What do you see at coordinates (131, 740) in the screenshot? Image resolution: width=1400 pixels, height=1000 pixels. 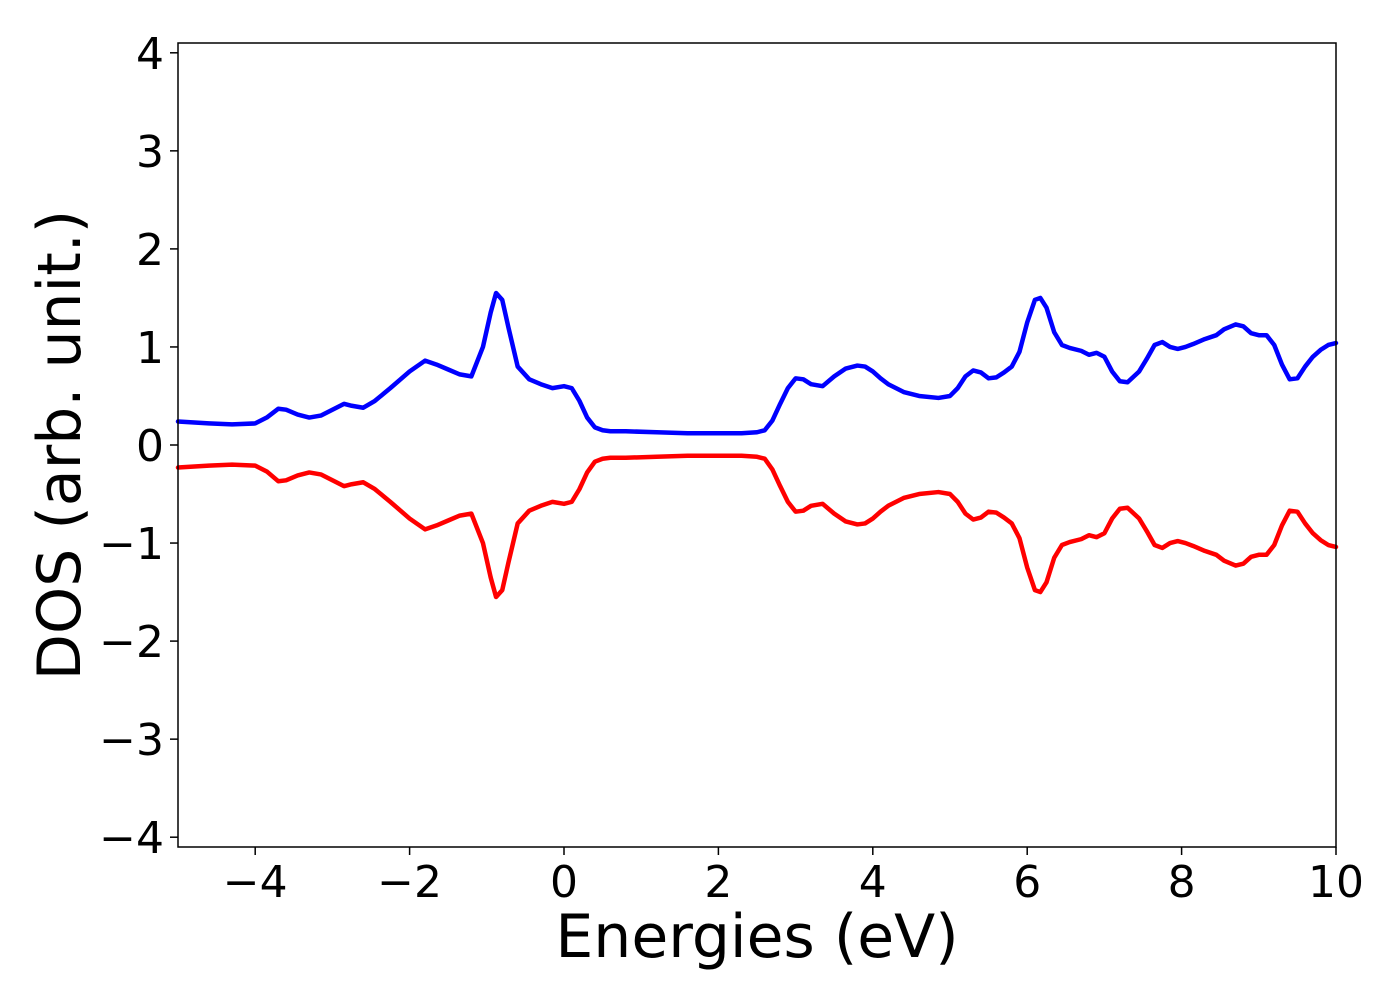 I see `y-tick-label: −3` at bounding box center [131, 740].